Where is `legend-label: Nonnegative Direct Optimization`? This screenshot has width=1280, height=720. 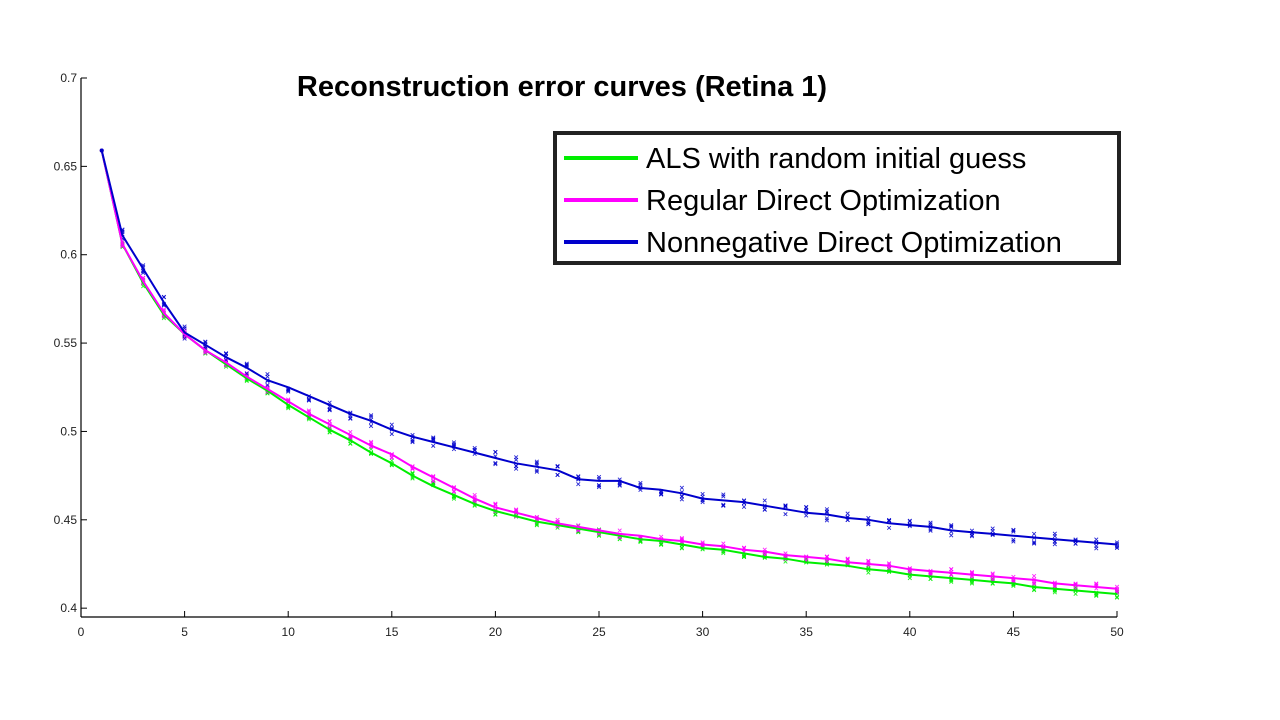
legend-label: Nonnegative Direct Optimization is located at coordinates (854, 243).